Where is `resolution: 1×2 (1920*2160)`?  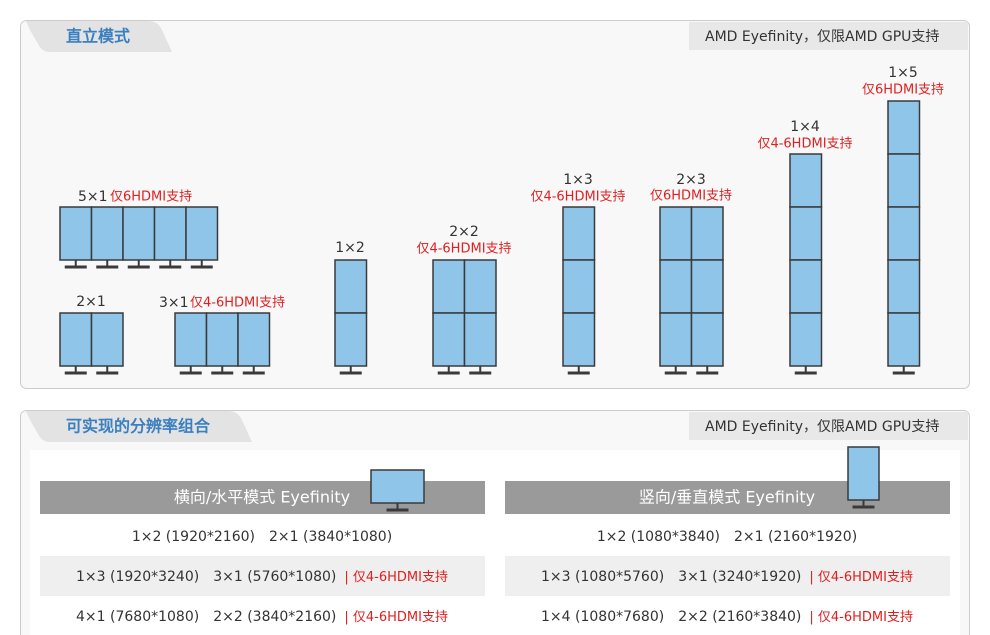 resolution: 1×2 (1920*2160) is located at coordinates (193, 537).